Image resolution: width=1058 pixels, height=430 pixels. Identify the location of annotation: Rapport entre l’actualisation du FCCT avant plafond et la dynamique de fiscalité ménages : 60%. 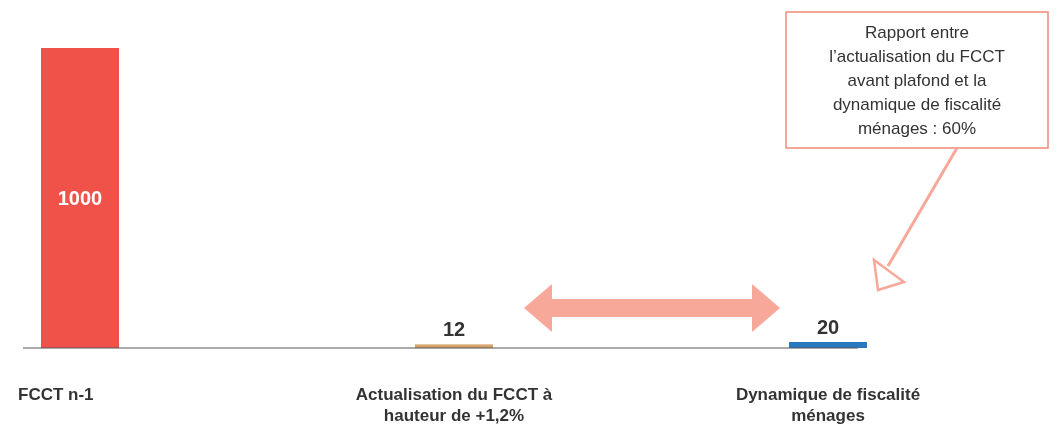
(917, 80).